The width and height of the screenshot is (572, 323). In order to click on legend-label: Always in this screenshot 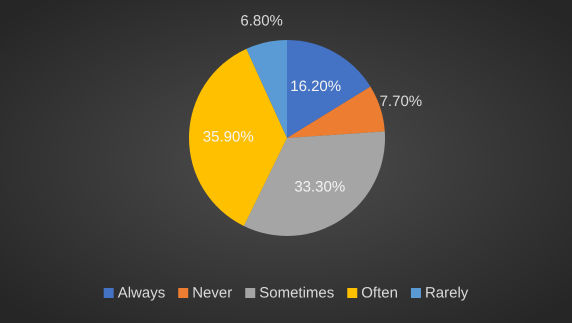, I will do `click(142, 293)`.